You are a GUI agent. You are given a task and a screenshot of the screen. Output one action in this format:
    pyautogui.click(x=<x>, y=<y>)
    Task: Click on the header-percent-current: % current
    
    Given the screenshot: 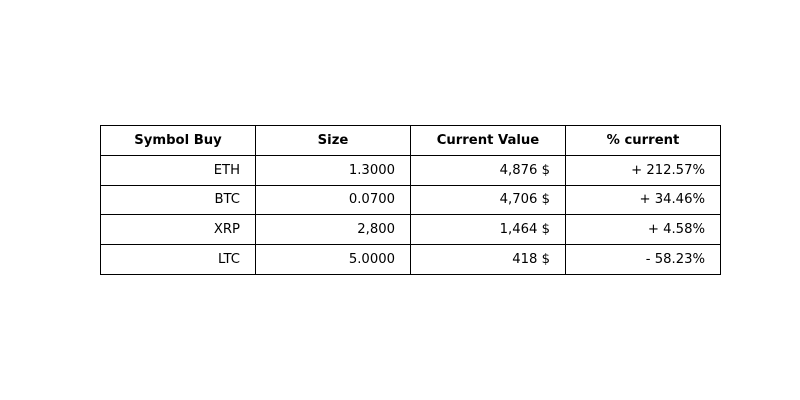 What is the action you would take?
    pyautogui.click(x=643, y=140)
    